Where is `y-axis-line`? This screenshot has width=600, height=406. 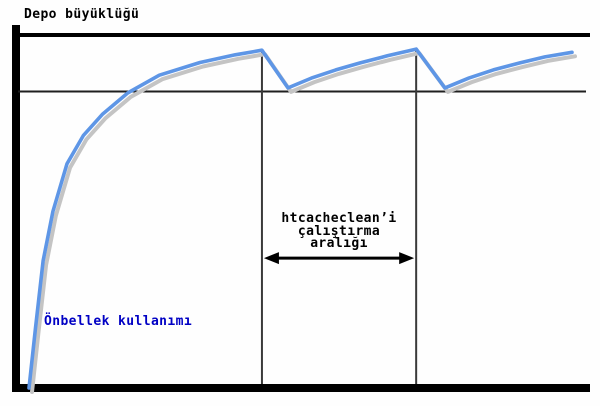
y-axis-line is located at coordinates (16, 208).